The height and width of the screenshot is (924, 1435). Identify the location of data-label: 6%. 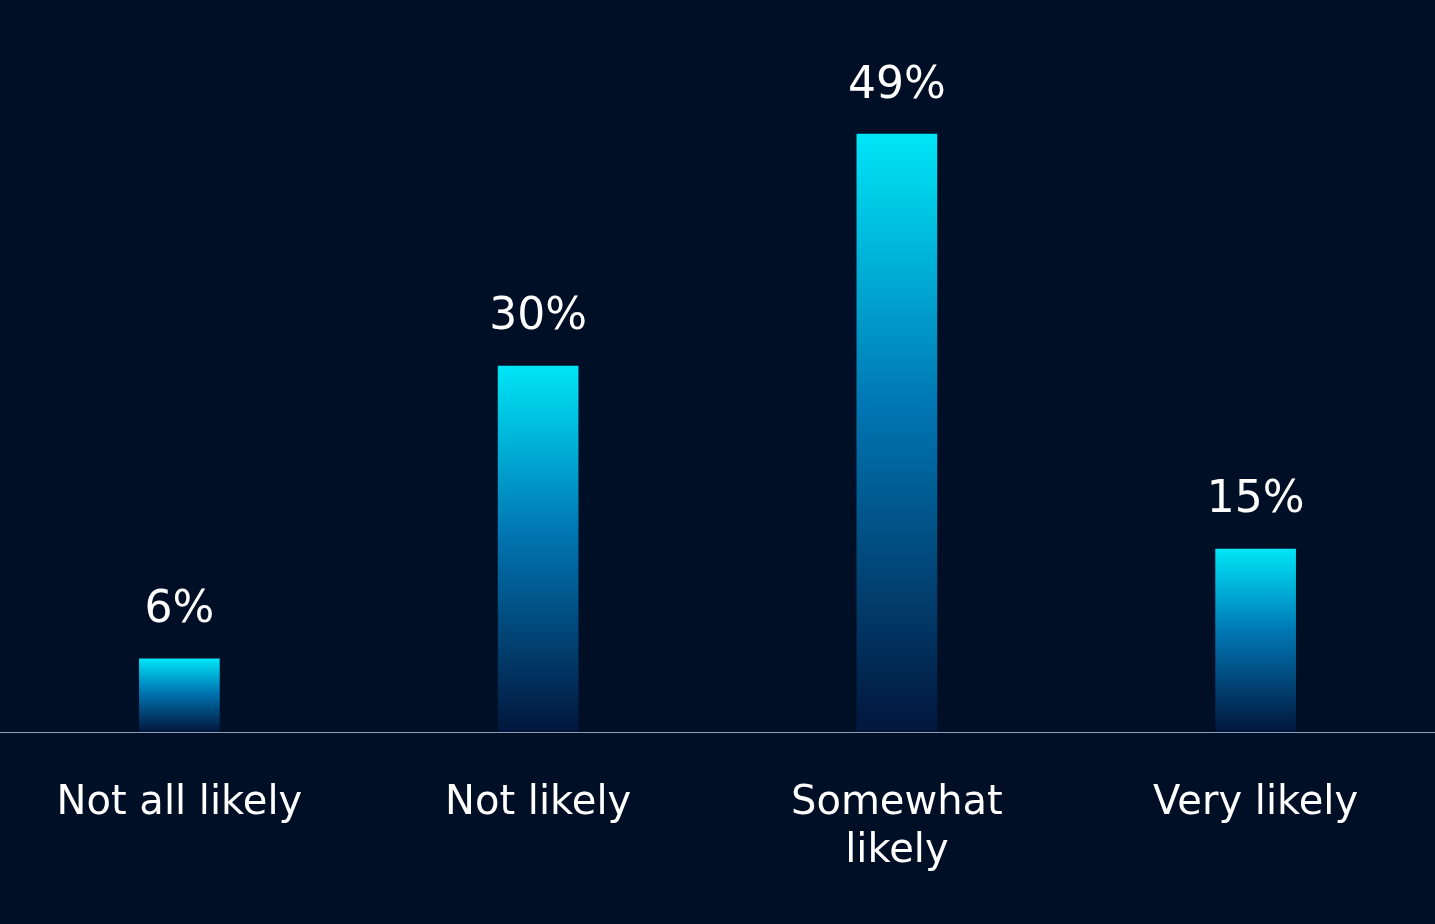
(179, 607).